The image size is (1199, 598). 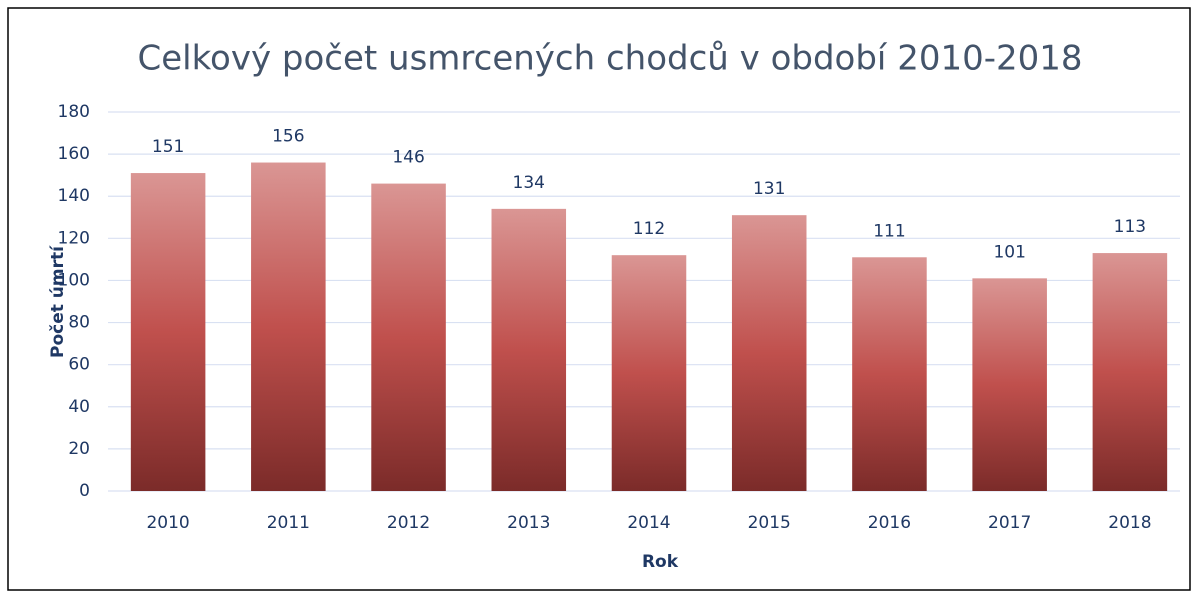 I want to click on y-tick-label: 160, so click(x=74, y=154).